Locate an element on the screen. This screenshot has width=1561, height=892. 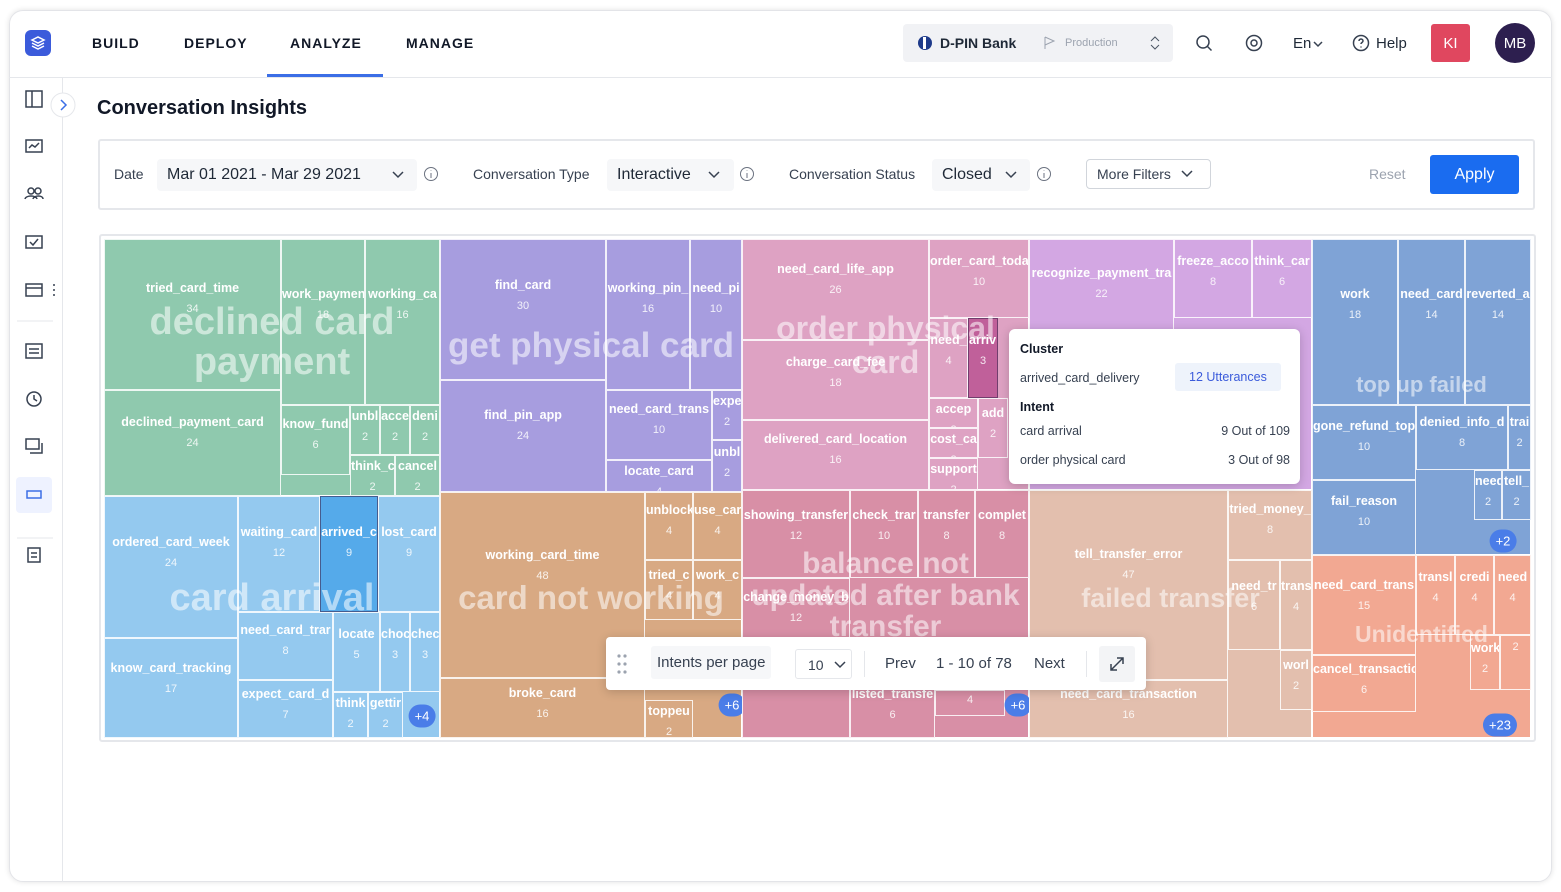
intent-cell: need 4 is located at coordinates (1512, 595).